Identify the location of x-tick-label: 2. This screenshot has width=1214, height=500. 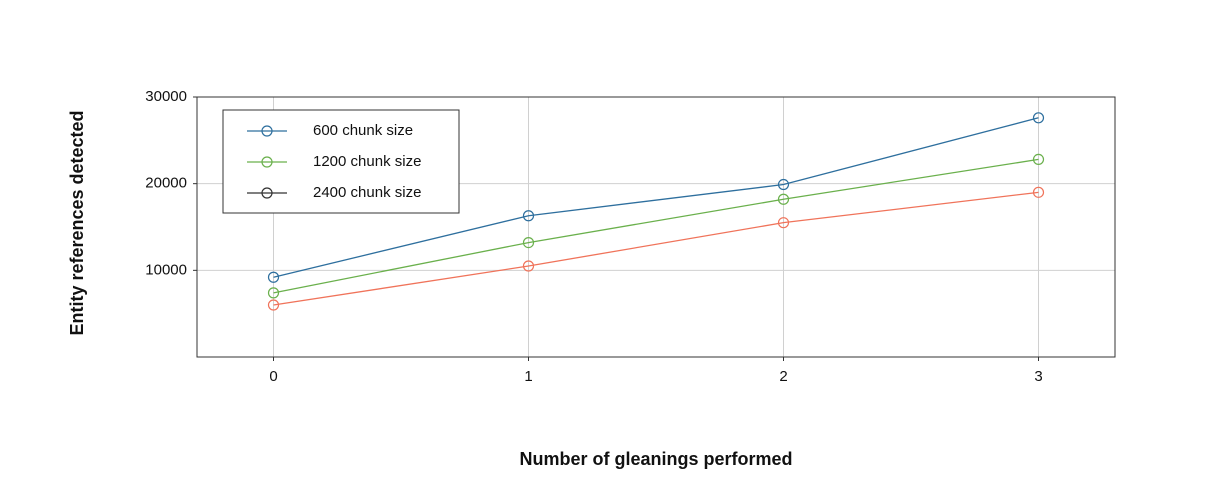
(783, 376).